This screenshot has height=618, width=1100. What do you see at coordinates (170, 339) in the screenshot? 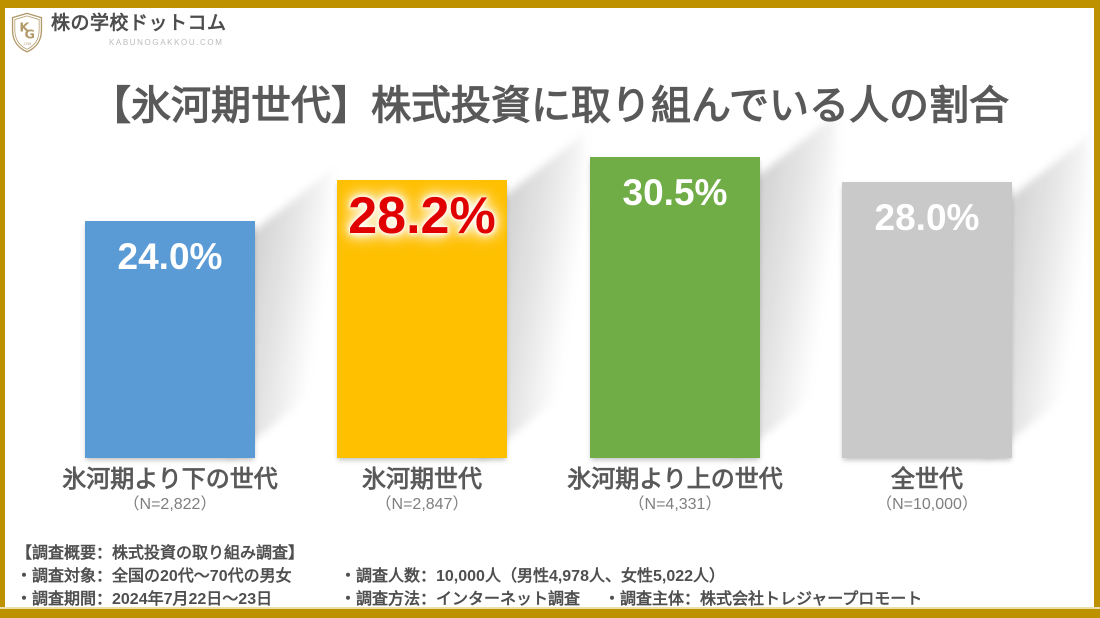
I see `bar-0: 24.0%` at bounding box center [170, 339].